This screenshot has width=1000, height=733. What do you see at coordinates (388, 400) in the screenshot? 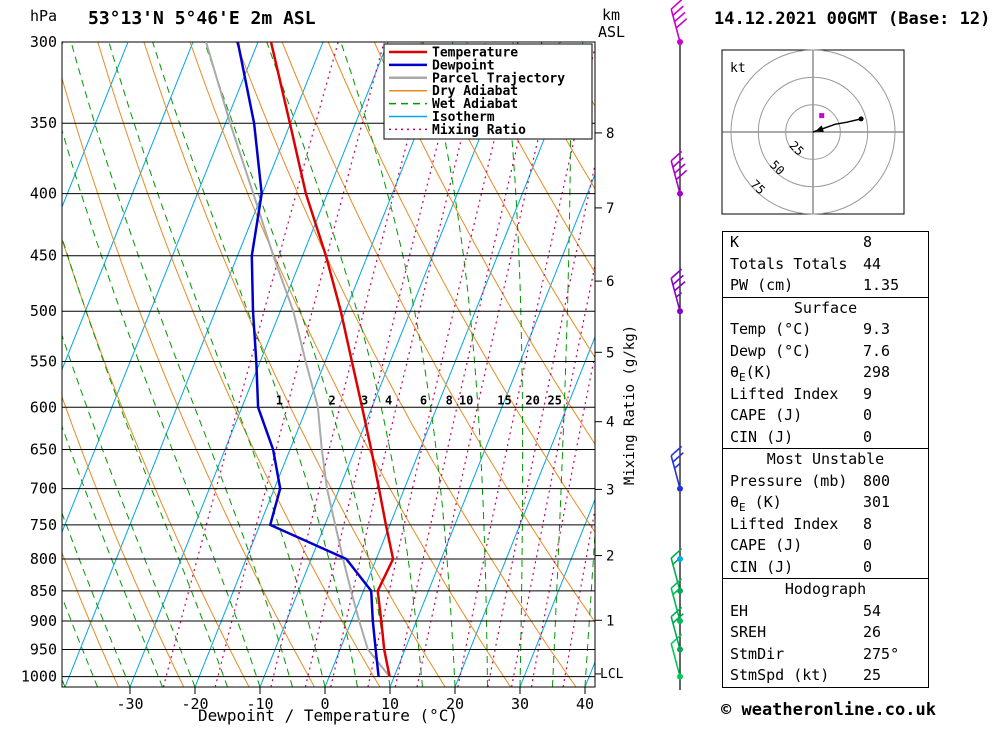
I see `mixing-ratio-value-label: 4` at bounding box center [388, 400].